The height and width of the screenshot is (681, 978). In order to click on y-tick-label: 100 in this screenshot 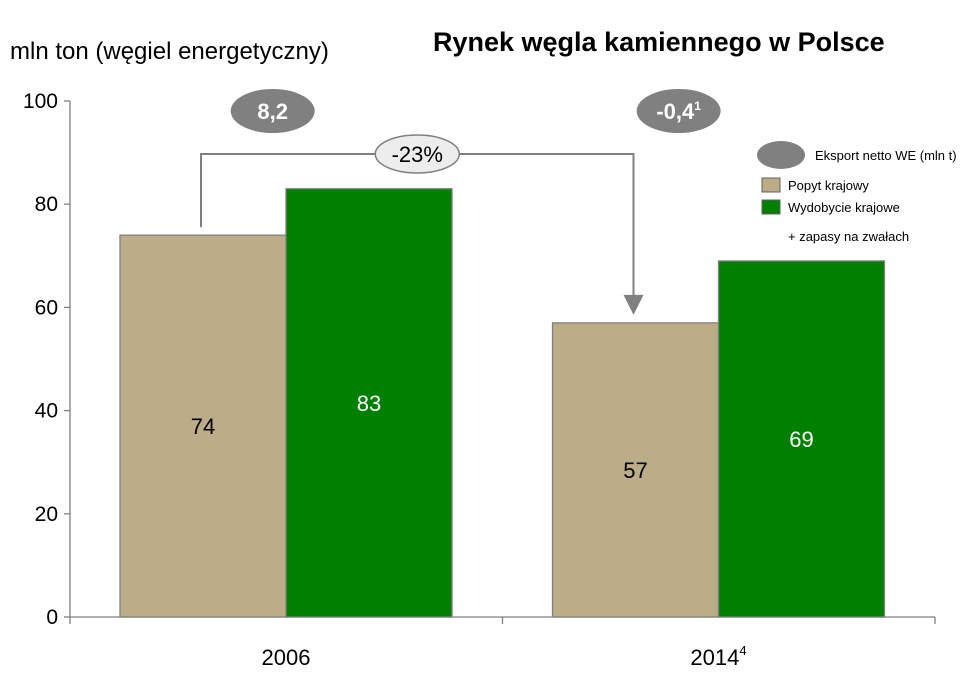, I will do `click(40, 101)`.